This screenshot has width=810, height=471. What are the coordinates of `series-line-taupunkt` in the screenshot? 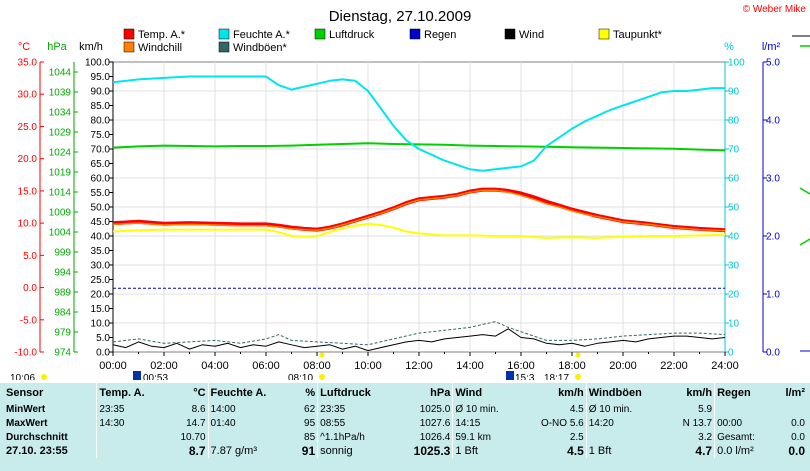 It's located at (419, 230).